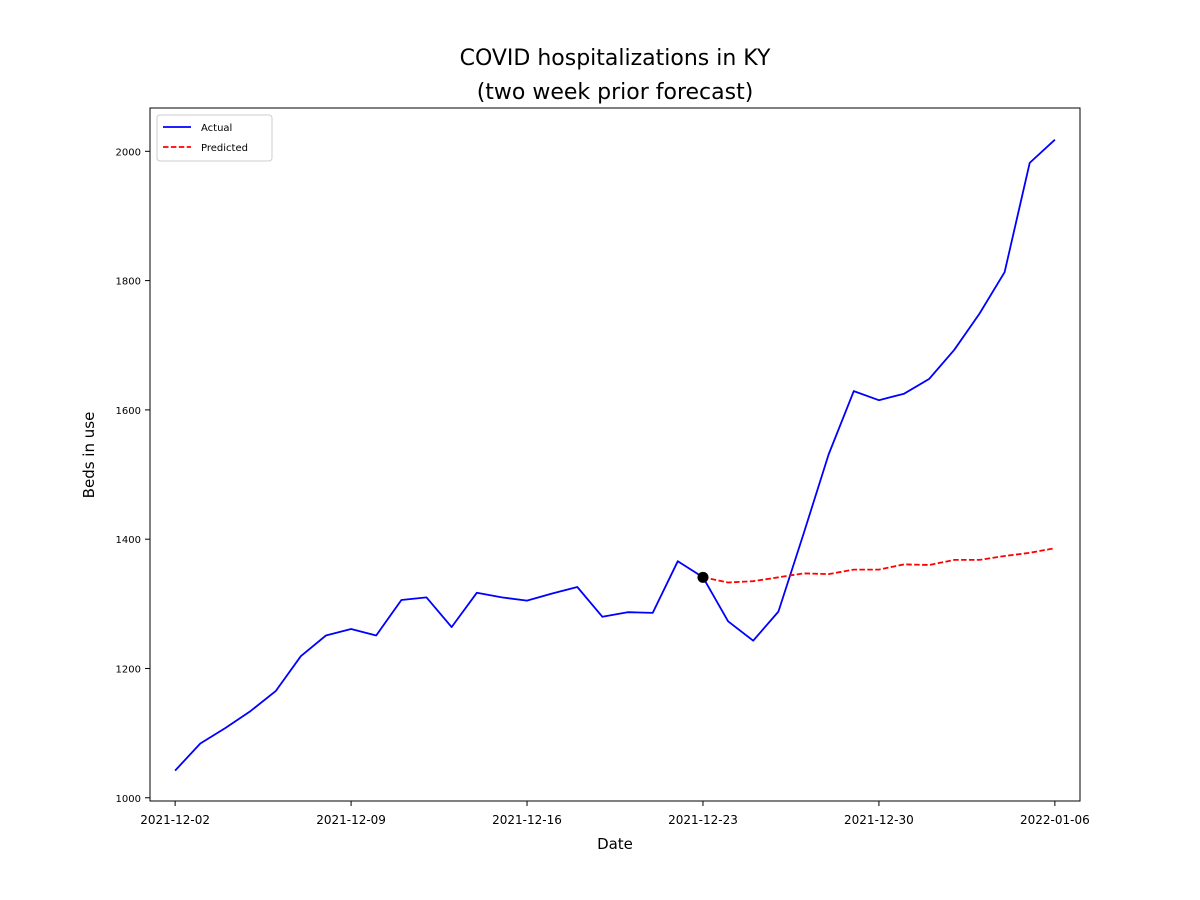  Describe the element at coordinates (879, 820) in the screenshot. I see `x-tick-label: 2021-12-30` at that location.